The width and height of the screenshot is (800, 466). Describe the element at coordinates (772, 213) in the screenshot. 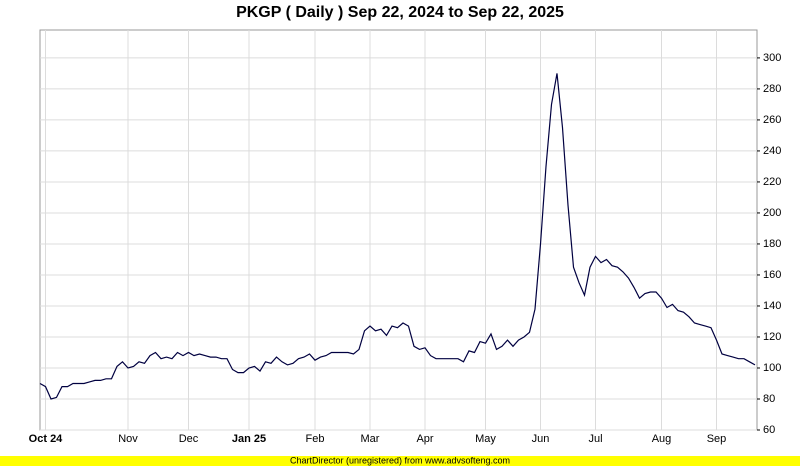

I see `y-tick-label: 200` at that location.